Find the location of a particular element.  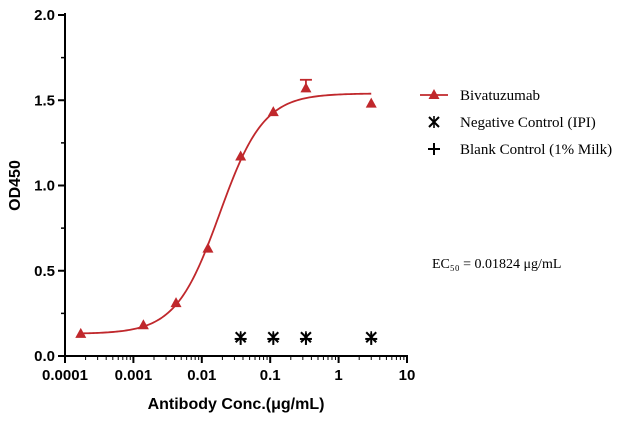

y-tick-label: 0.5 is located at coordinates (44, 271).